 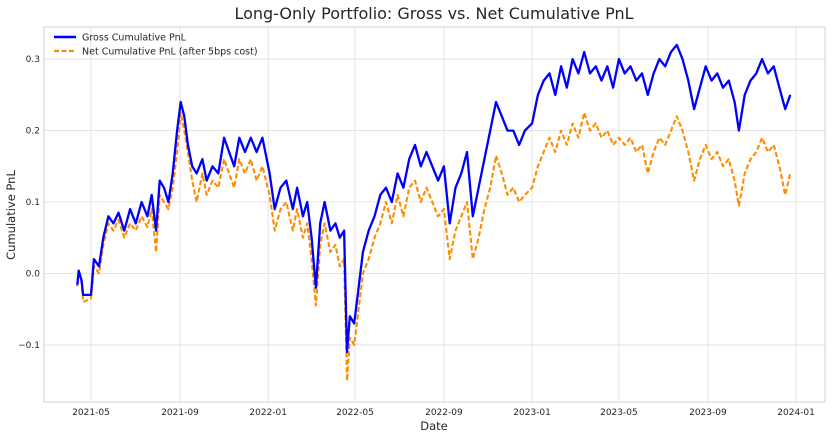 What do you see at coordinates (619, 413) in the screenshot?
I see `x-tick-label: 2023-05` at bounding box center [619, 413].